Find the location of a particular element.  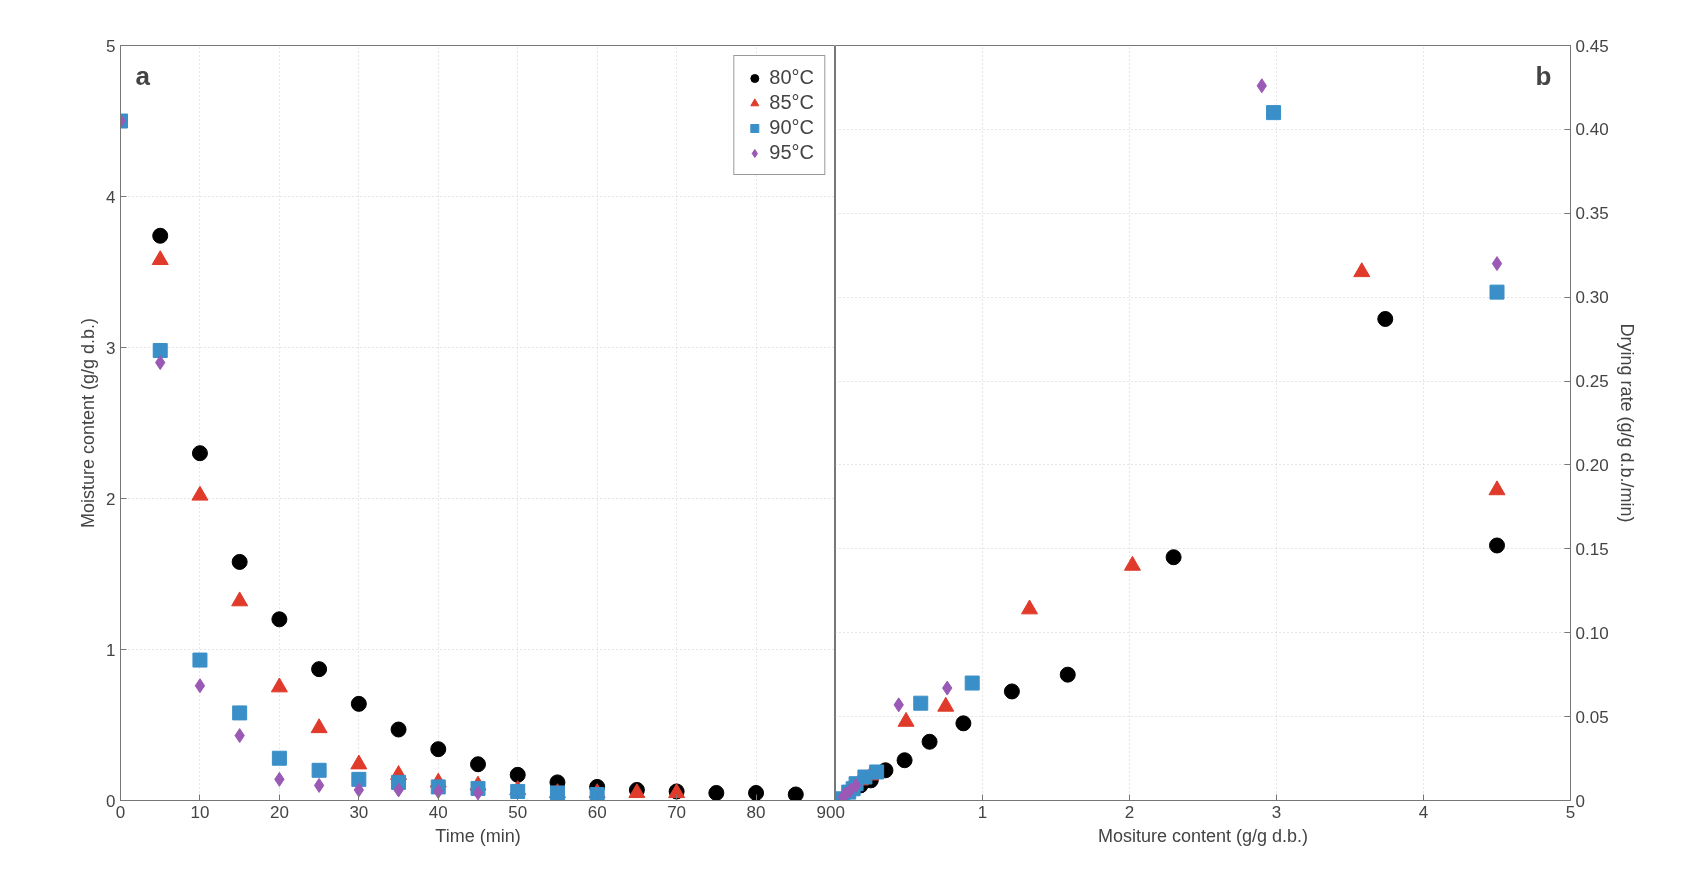

legend-label: 95°C is located at coordinates (791, 152).